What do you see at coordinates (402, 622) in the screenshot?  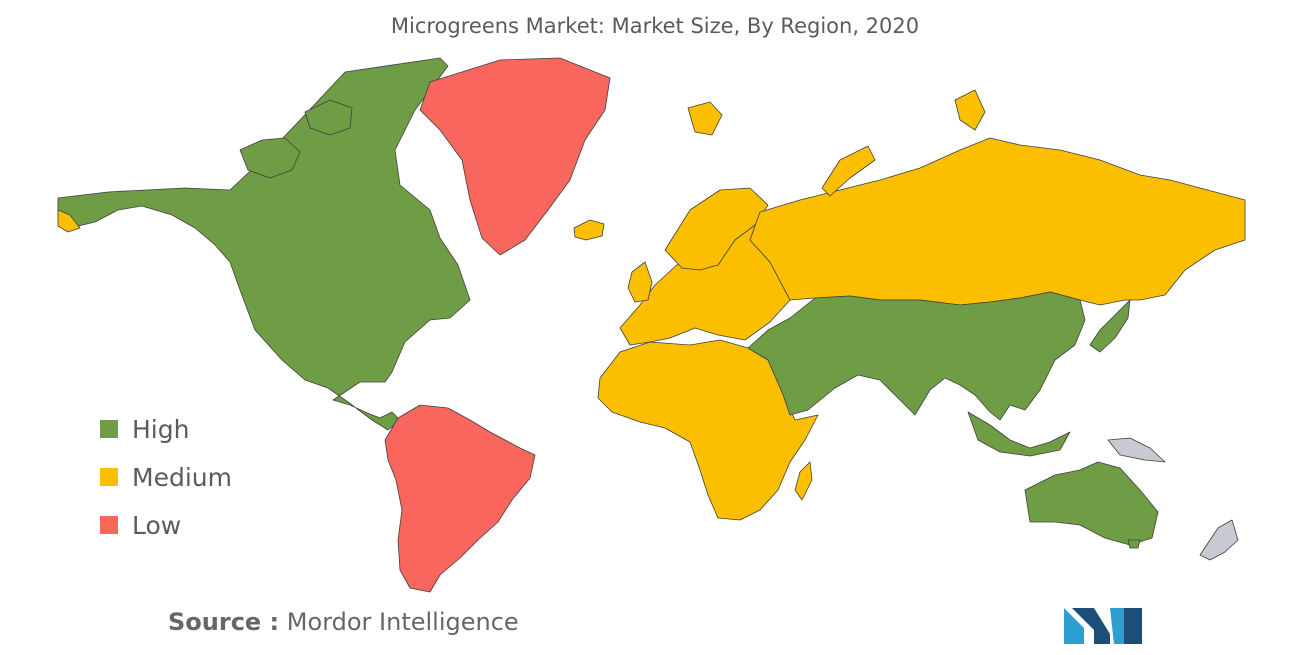 I see `source-value: Mordor Intelligence` at bounding box center [402, 622].